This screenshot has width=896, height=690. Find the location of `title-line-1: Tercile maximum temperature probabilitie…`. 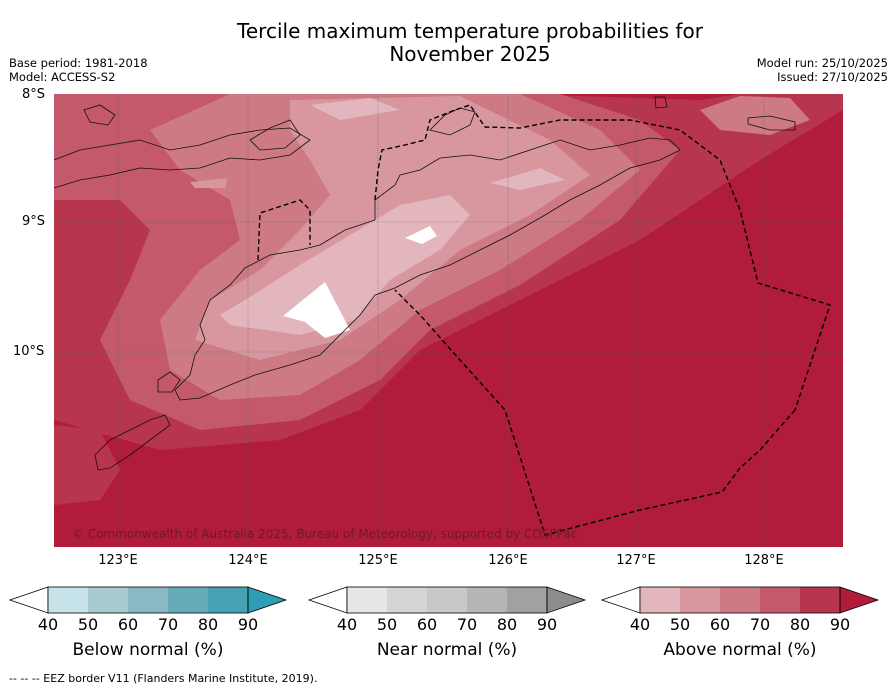

title-line-1: Tercile maximum temperature probabilitie… is located at coordinates (470, 31).